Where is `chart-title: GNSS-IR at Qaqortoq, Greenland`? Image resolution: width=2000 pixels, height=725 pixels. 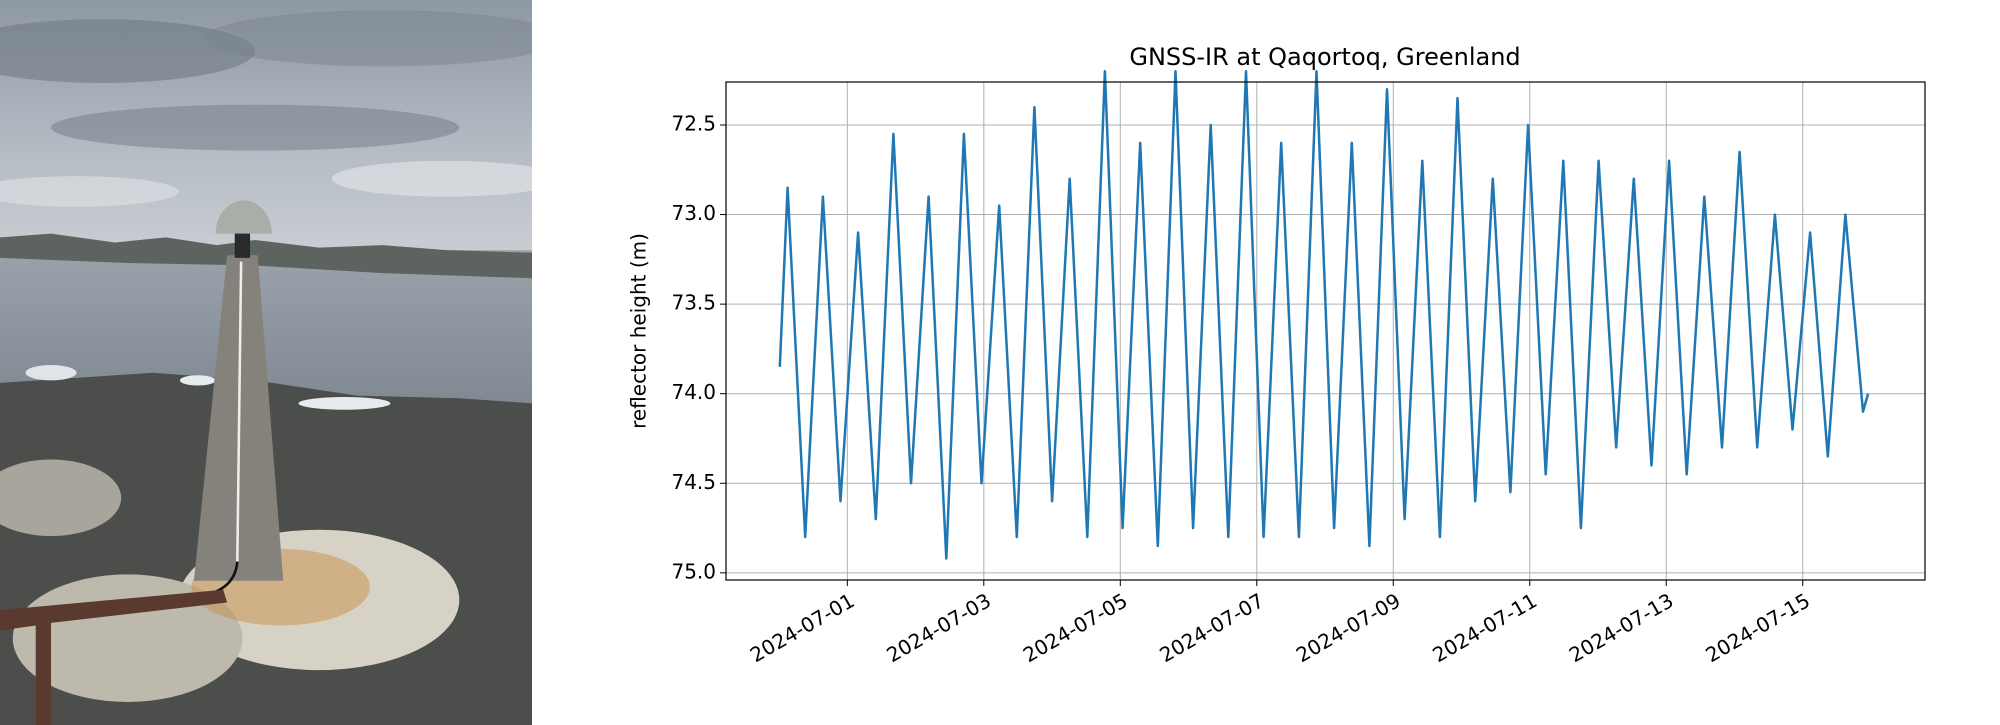 chart-title: GNSS-IR at Qaqortoq, Greenland is located at coordinates (1324, 57).